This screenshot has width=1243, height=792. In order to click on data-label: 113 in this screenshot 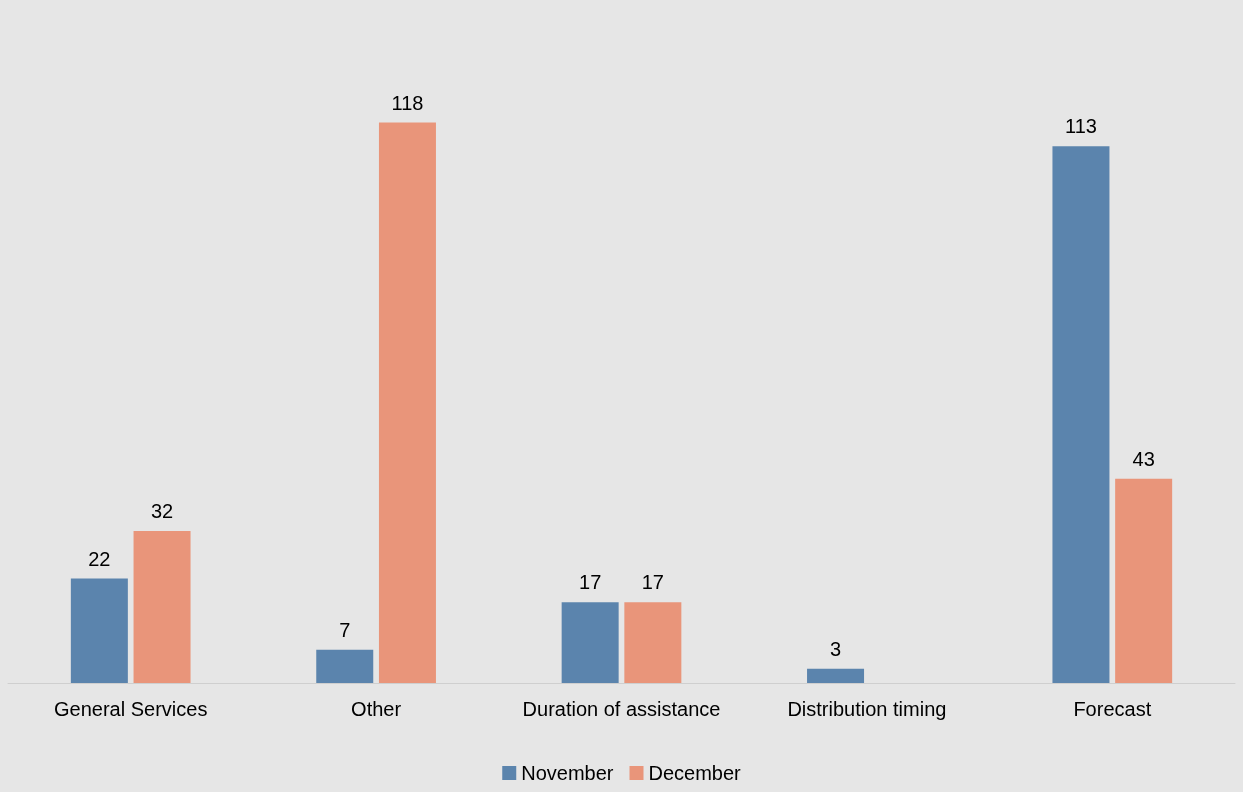, I will do `click(1081, 126)`.